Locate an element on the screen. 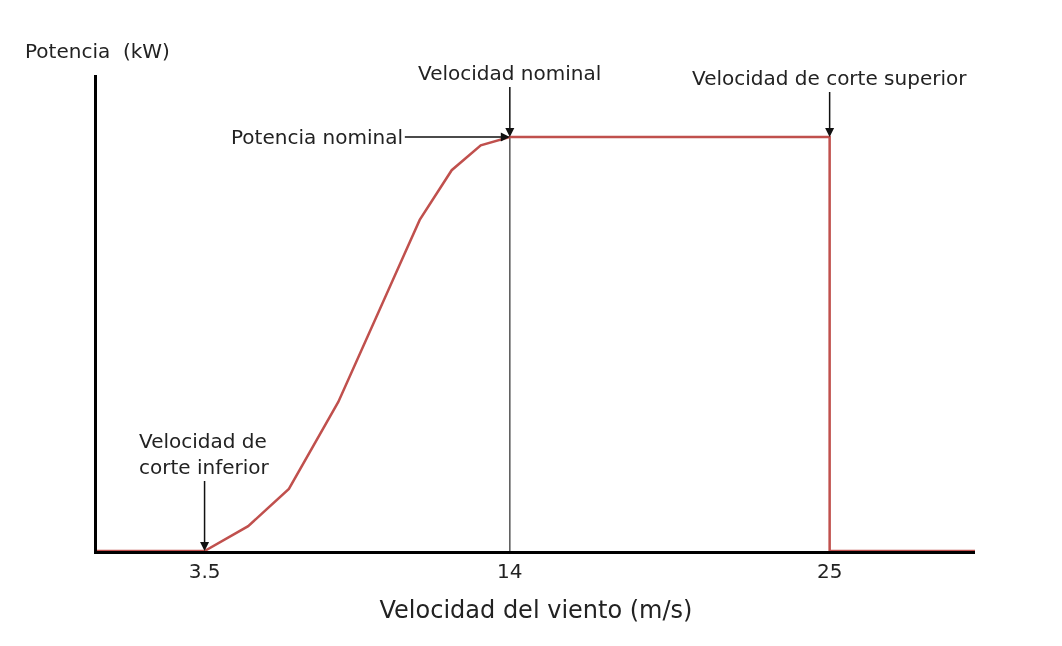 The image size is (1062, 646). annotation: Velocidad de corte superior is located at coordinates (830, 78).